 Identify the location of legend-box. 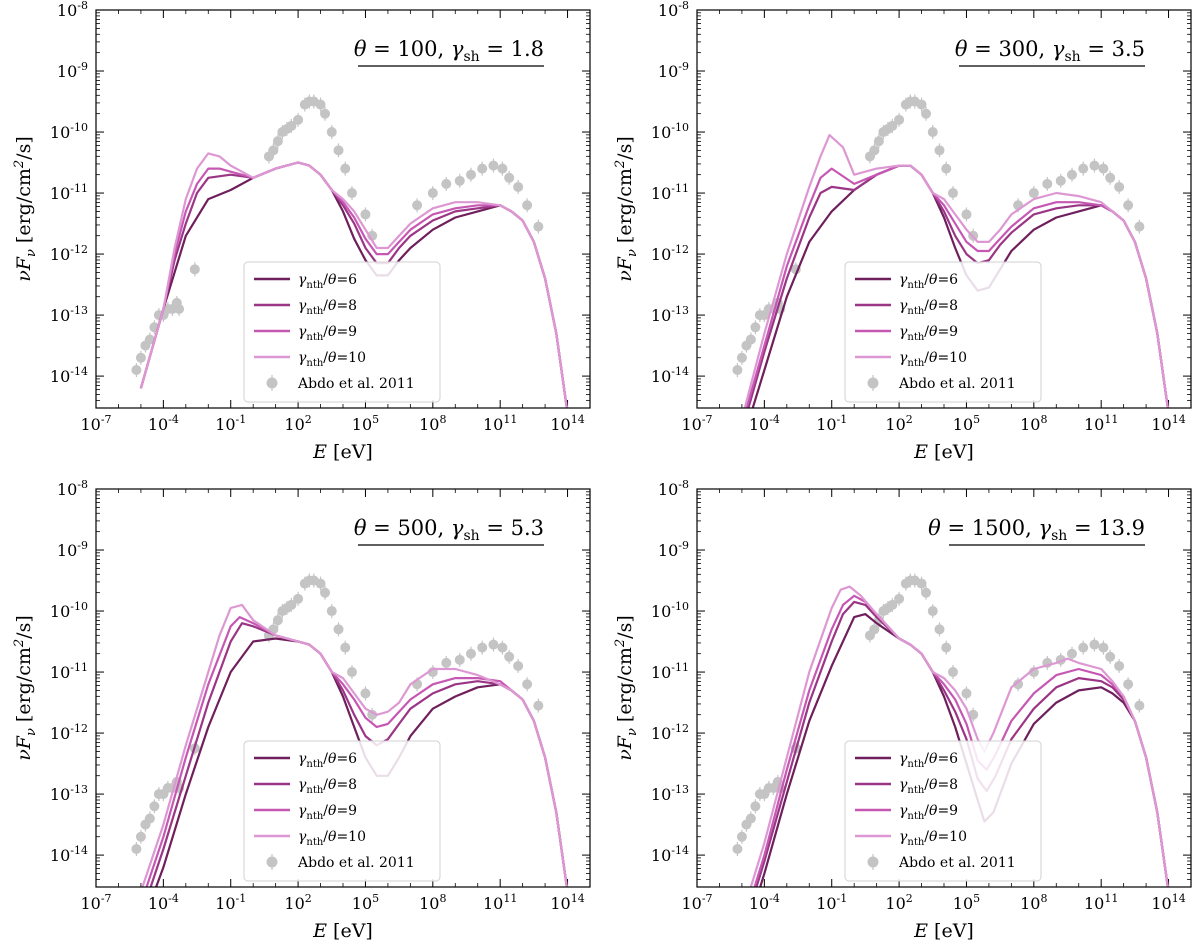
(943, 332).